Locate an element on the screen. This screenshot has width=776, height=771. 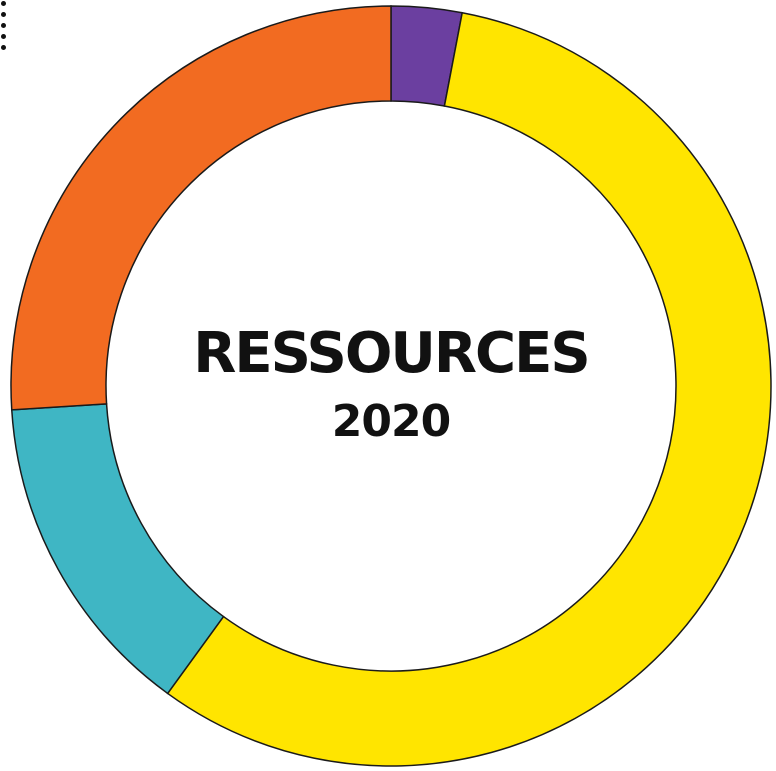
center-year: 2020 is located at coordinates (391, 421).